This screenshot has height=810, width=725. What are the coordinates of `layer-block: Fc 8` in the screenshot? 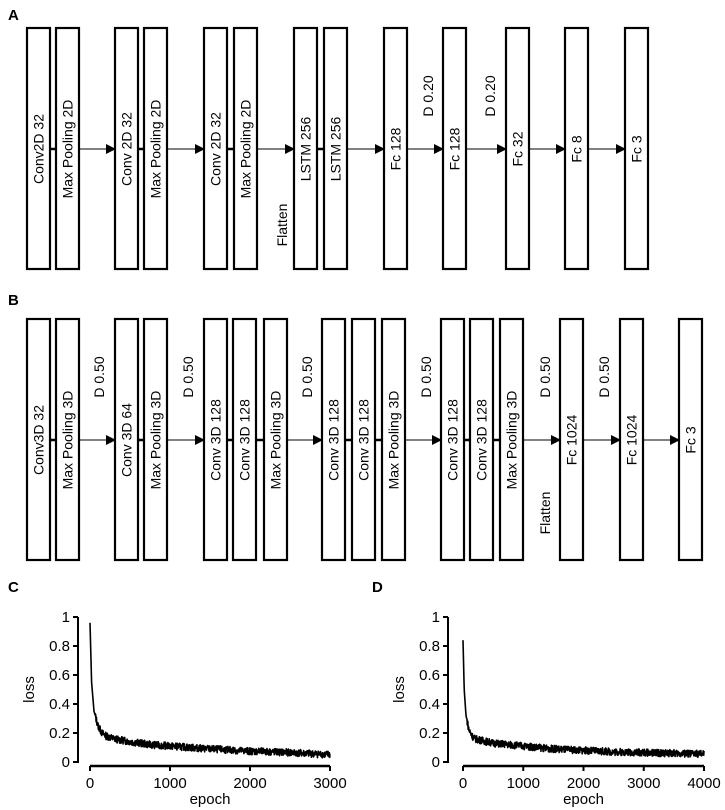 It's located at (576, 148).